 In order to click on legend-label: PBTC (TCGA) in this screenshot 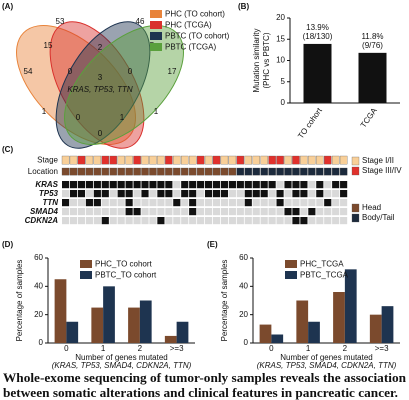, I will do `click(190, 47)`.